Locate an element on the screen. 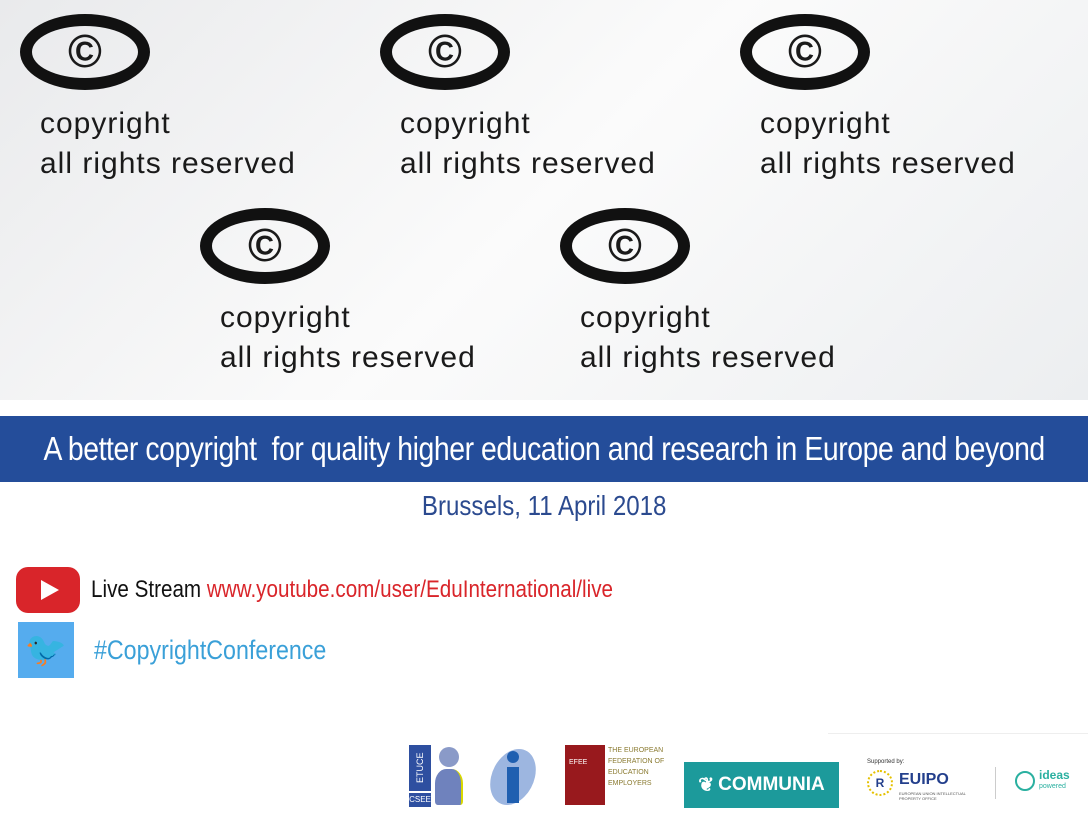 The width and height of the screenshot is (1088, 814). efee-short: EFEE is located at coordinates (585, 775).